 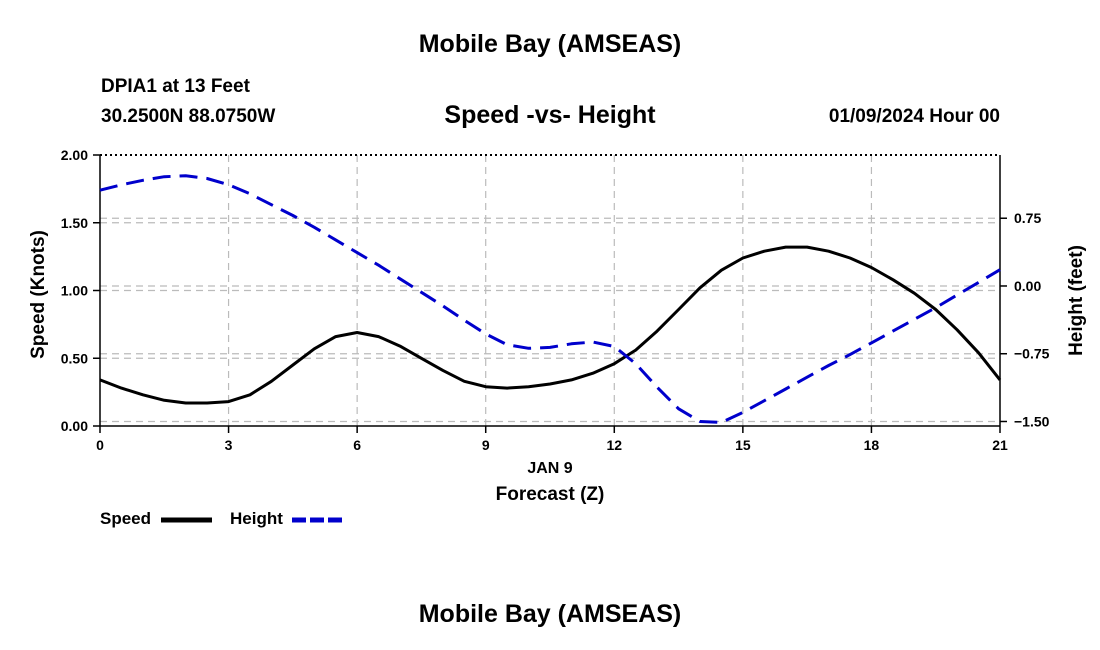 I want to click on x-axis-sublabel: JAN 9, so click(x=549, y=468).